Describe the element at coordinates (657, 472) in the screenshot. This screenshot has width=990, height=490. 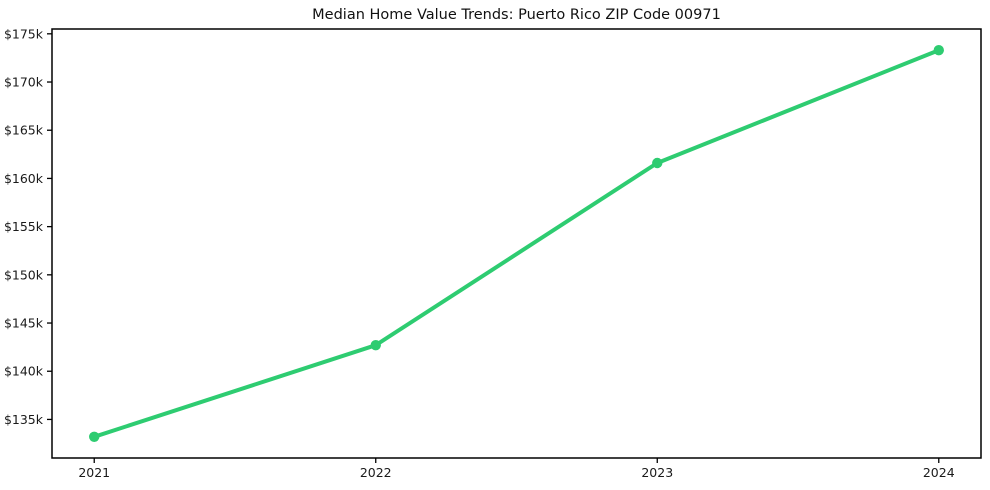
I see `x-tick-label: 2023` at that location.